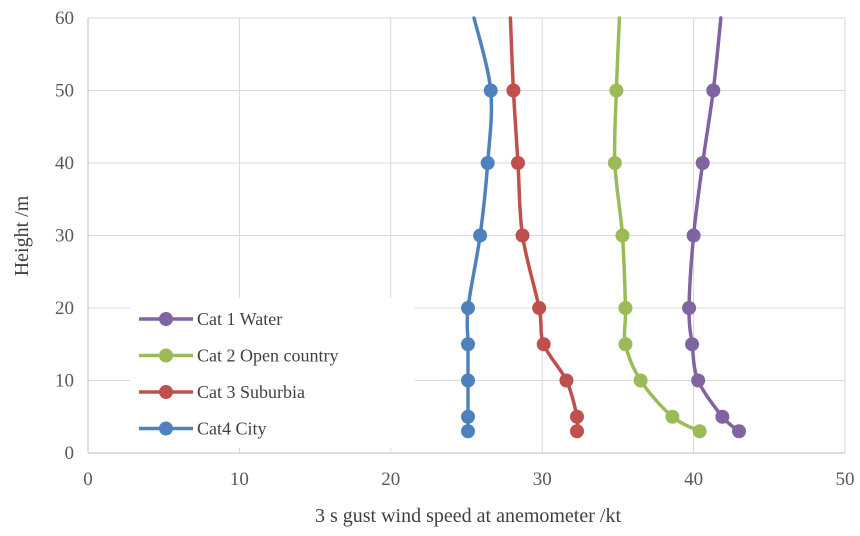 The width and height of the screenshot is (860, 536). I want to click on legend-marker-cat-3-suburbia, so click(166, 392).